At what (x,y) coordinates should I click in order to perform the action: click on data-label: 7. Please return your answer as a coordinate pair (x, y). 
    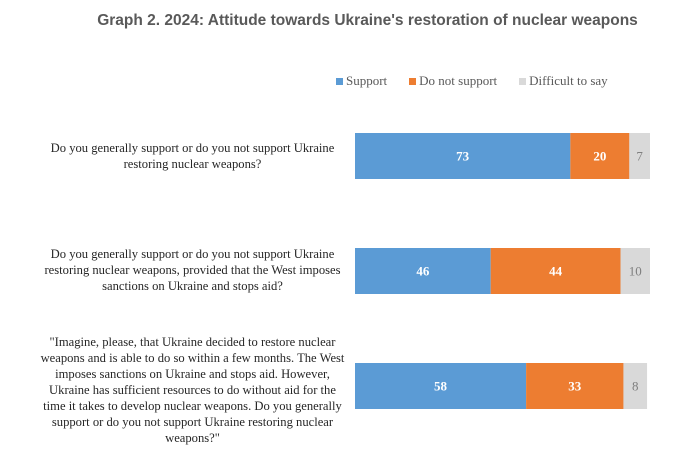
    Looking at the image, I should click on (639, 156).